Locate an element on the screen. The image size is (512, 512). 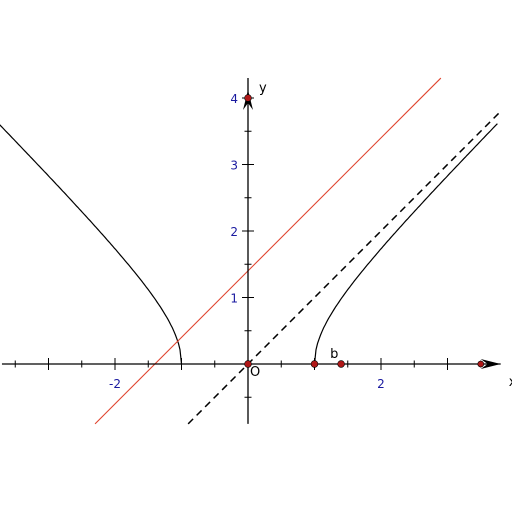
point-b-point is located at coordinates (341, 364).